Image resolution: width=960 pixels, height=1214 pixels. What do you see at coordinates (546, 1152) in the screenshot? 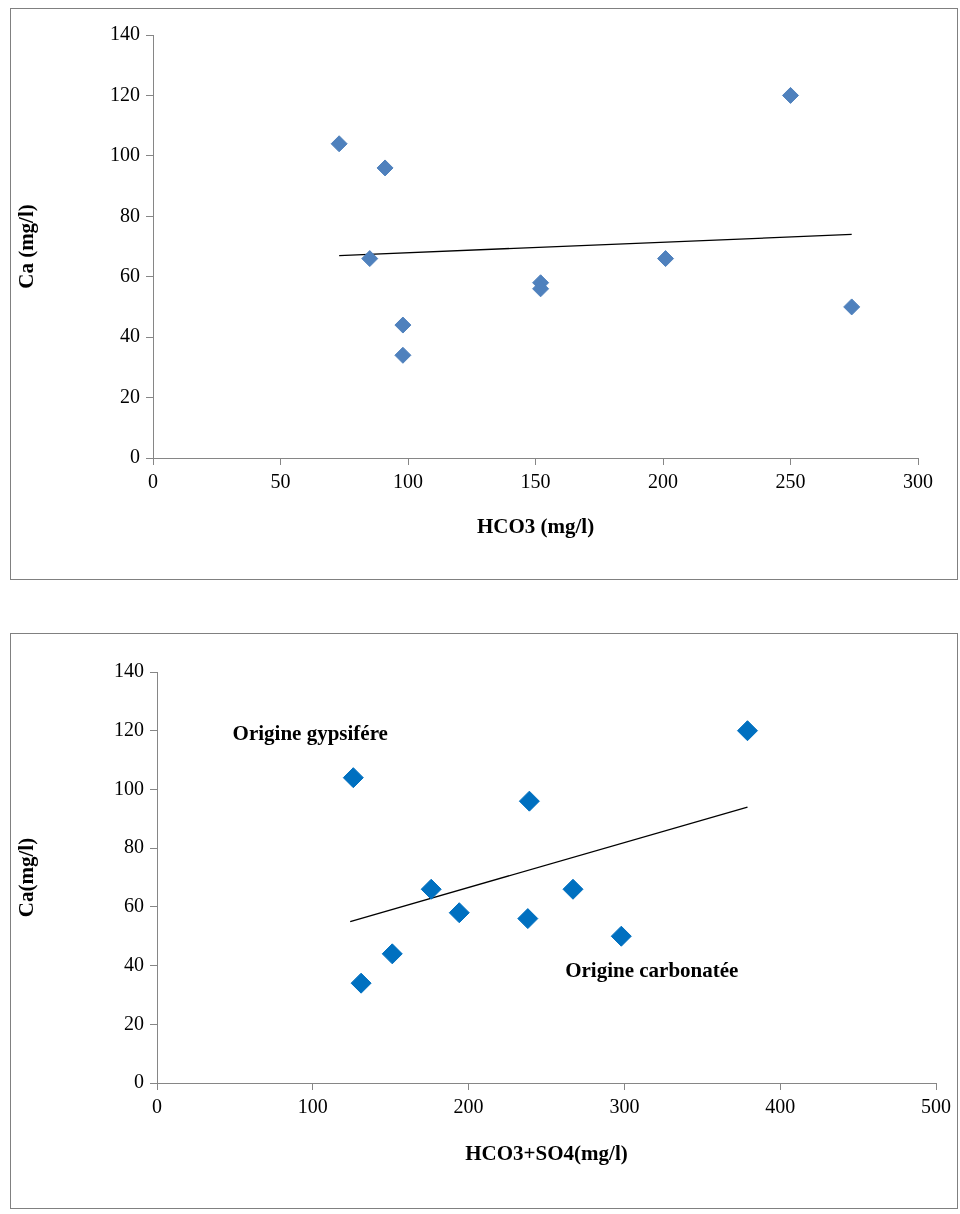
I see `x-axis-title: HCO3+SO4(mg/l)` at bounding box center [546, 1152].